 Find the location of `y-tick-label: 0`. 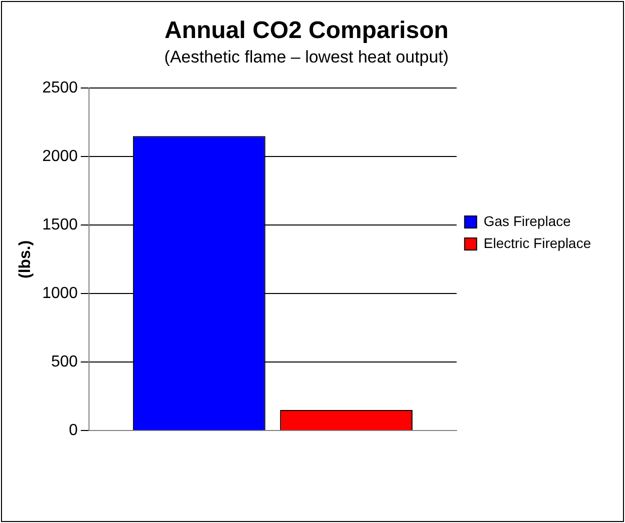

y-tick-label: 0 is located at coordinates (73, 431).